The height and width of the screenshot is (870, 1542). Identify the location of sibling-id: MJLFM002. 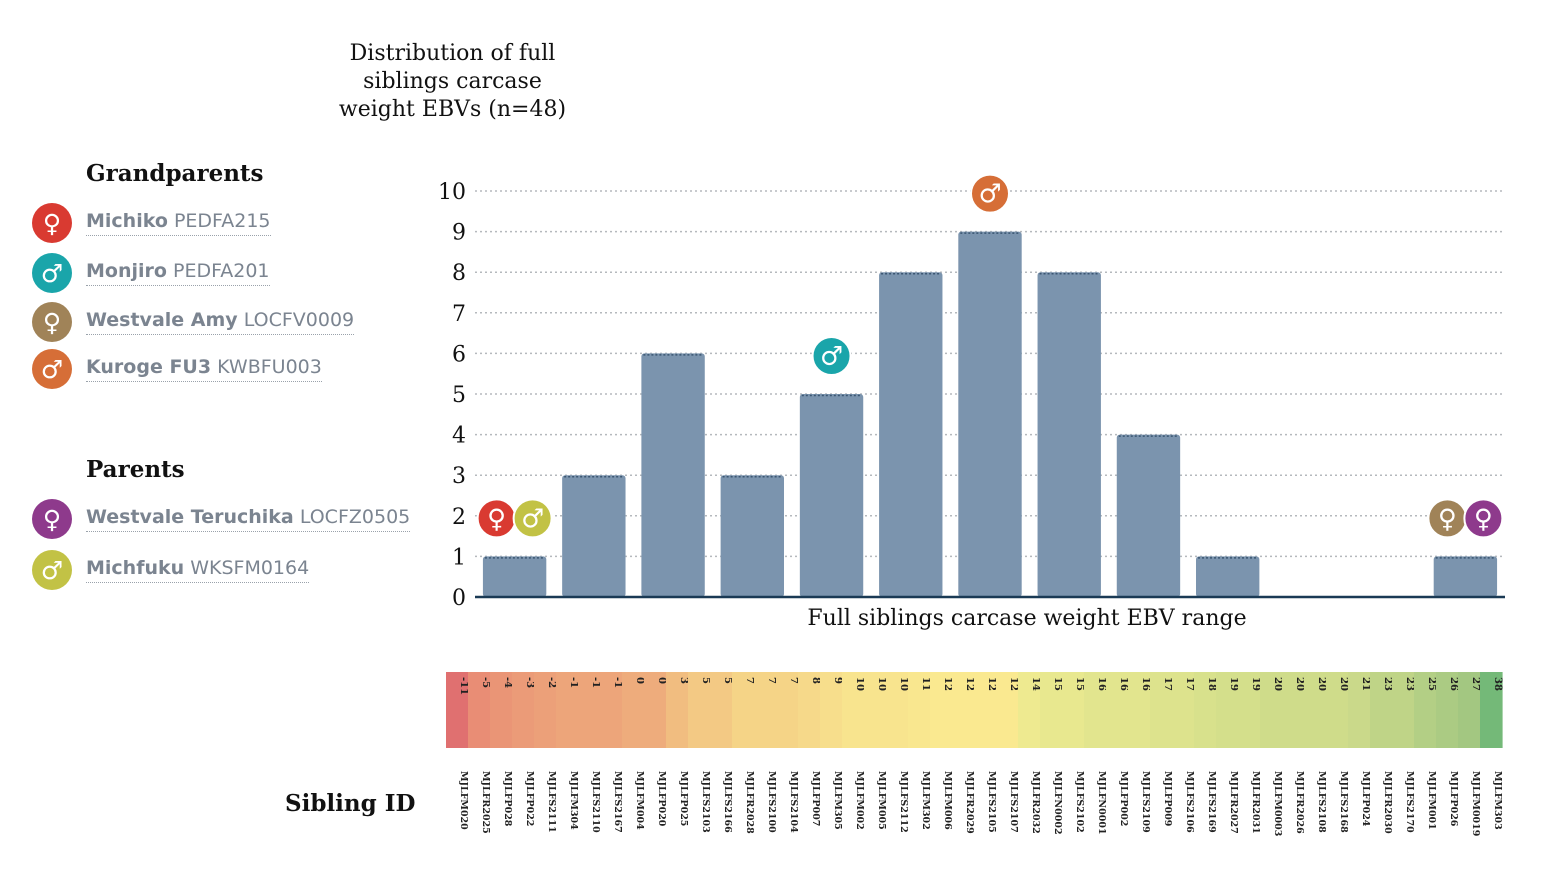
(859, 800).